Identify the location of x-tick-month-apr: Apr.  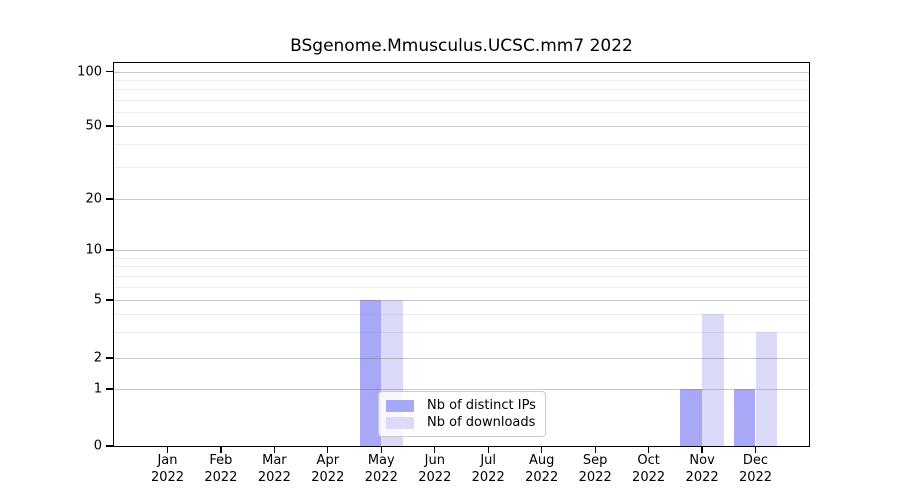
(328, 460).